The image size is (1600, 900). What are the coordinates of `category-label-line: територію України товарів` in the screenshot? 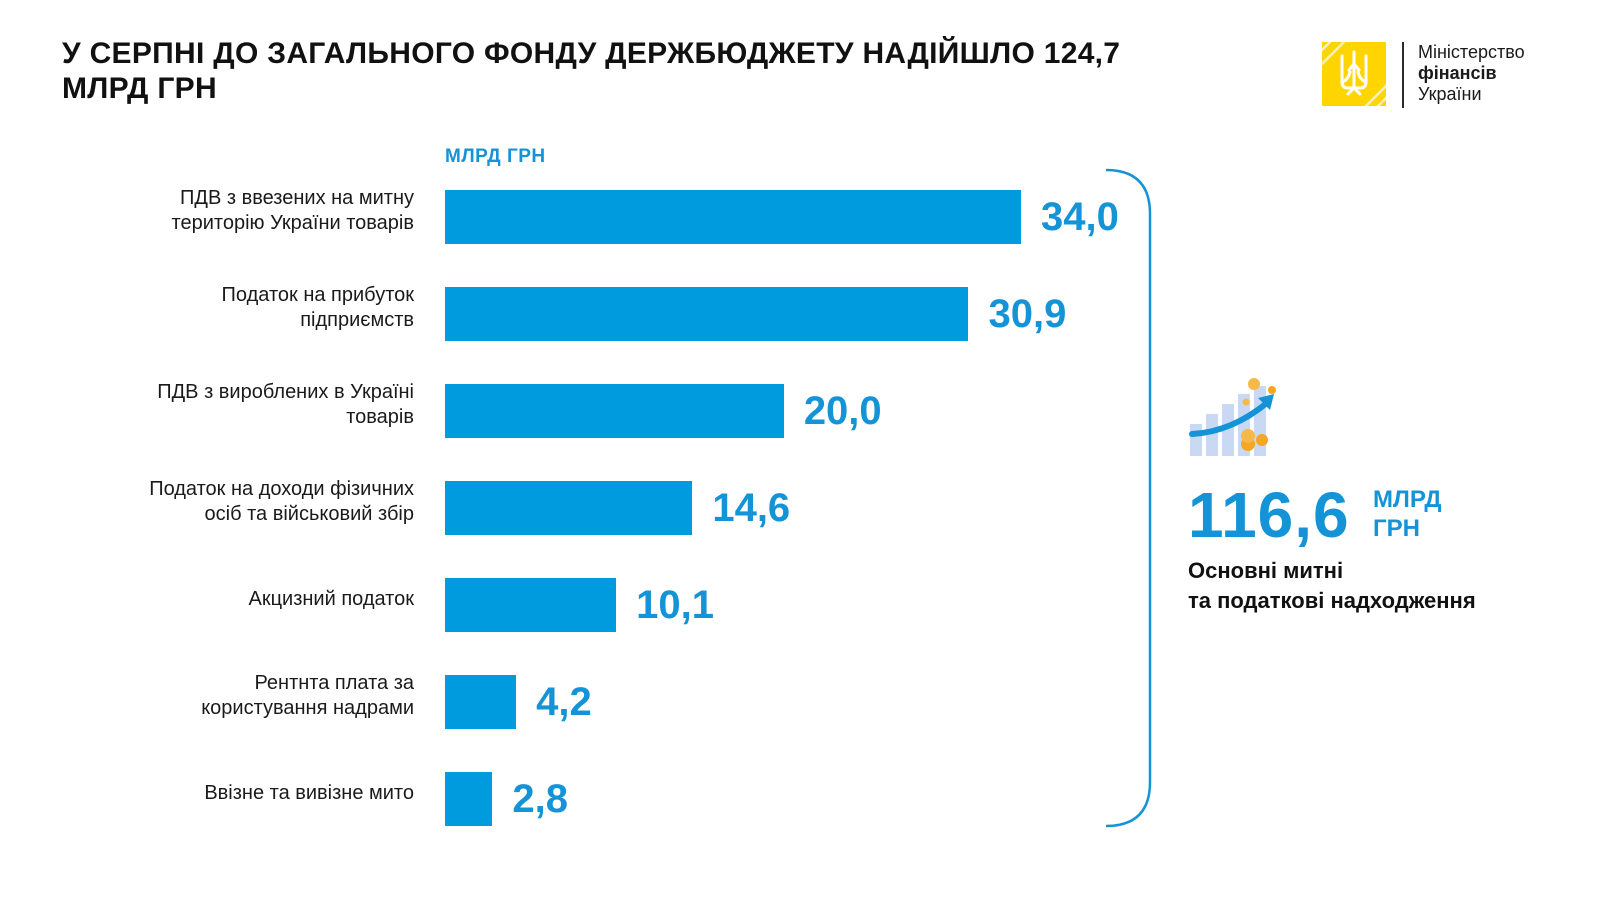 It's located at (292, 223).